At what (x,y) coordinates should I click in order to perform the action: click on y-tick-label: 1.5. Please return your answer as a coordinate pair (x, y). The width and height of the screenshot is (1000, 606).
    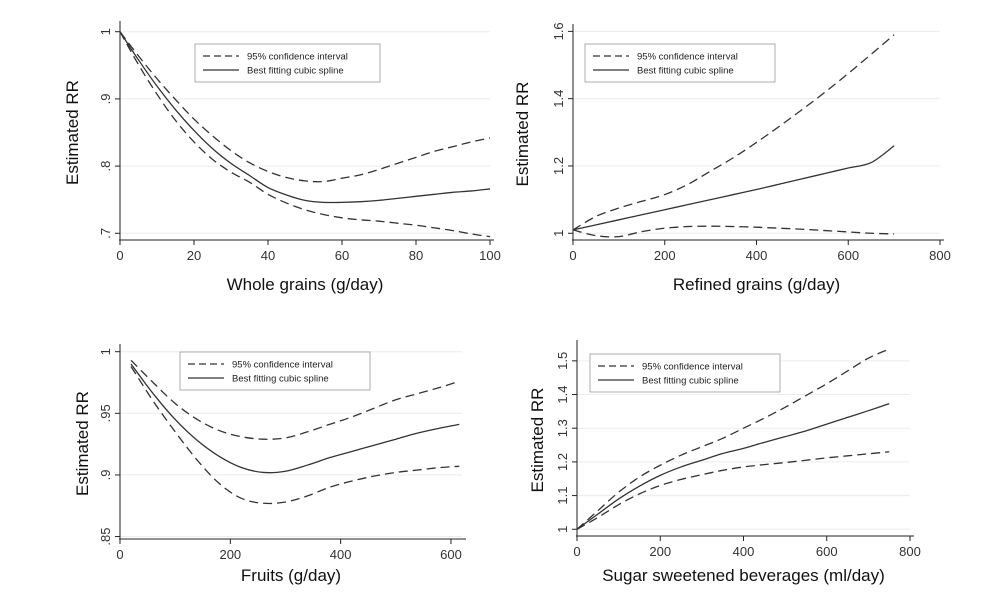
    Looking at the image, I should click on (562, 361).